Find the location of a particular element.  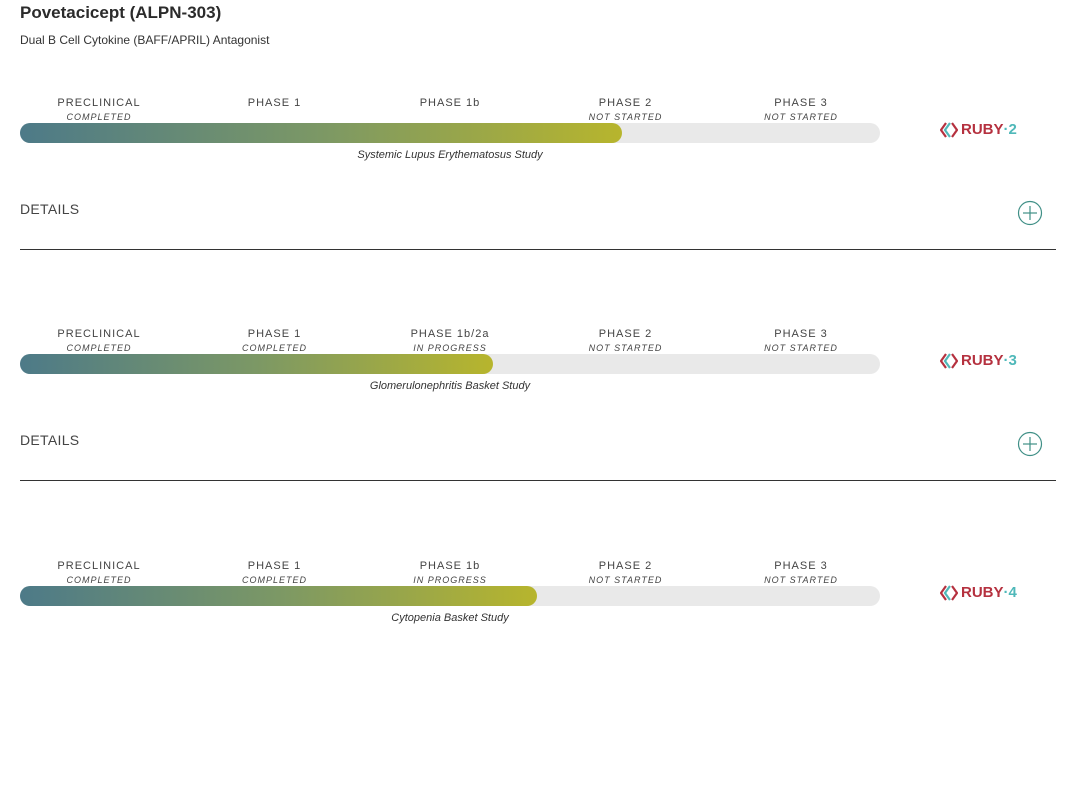

study-label: Cytopenia Basket Study is located at coordinates (450, 618).